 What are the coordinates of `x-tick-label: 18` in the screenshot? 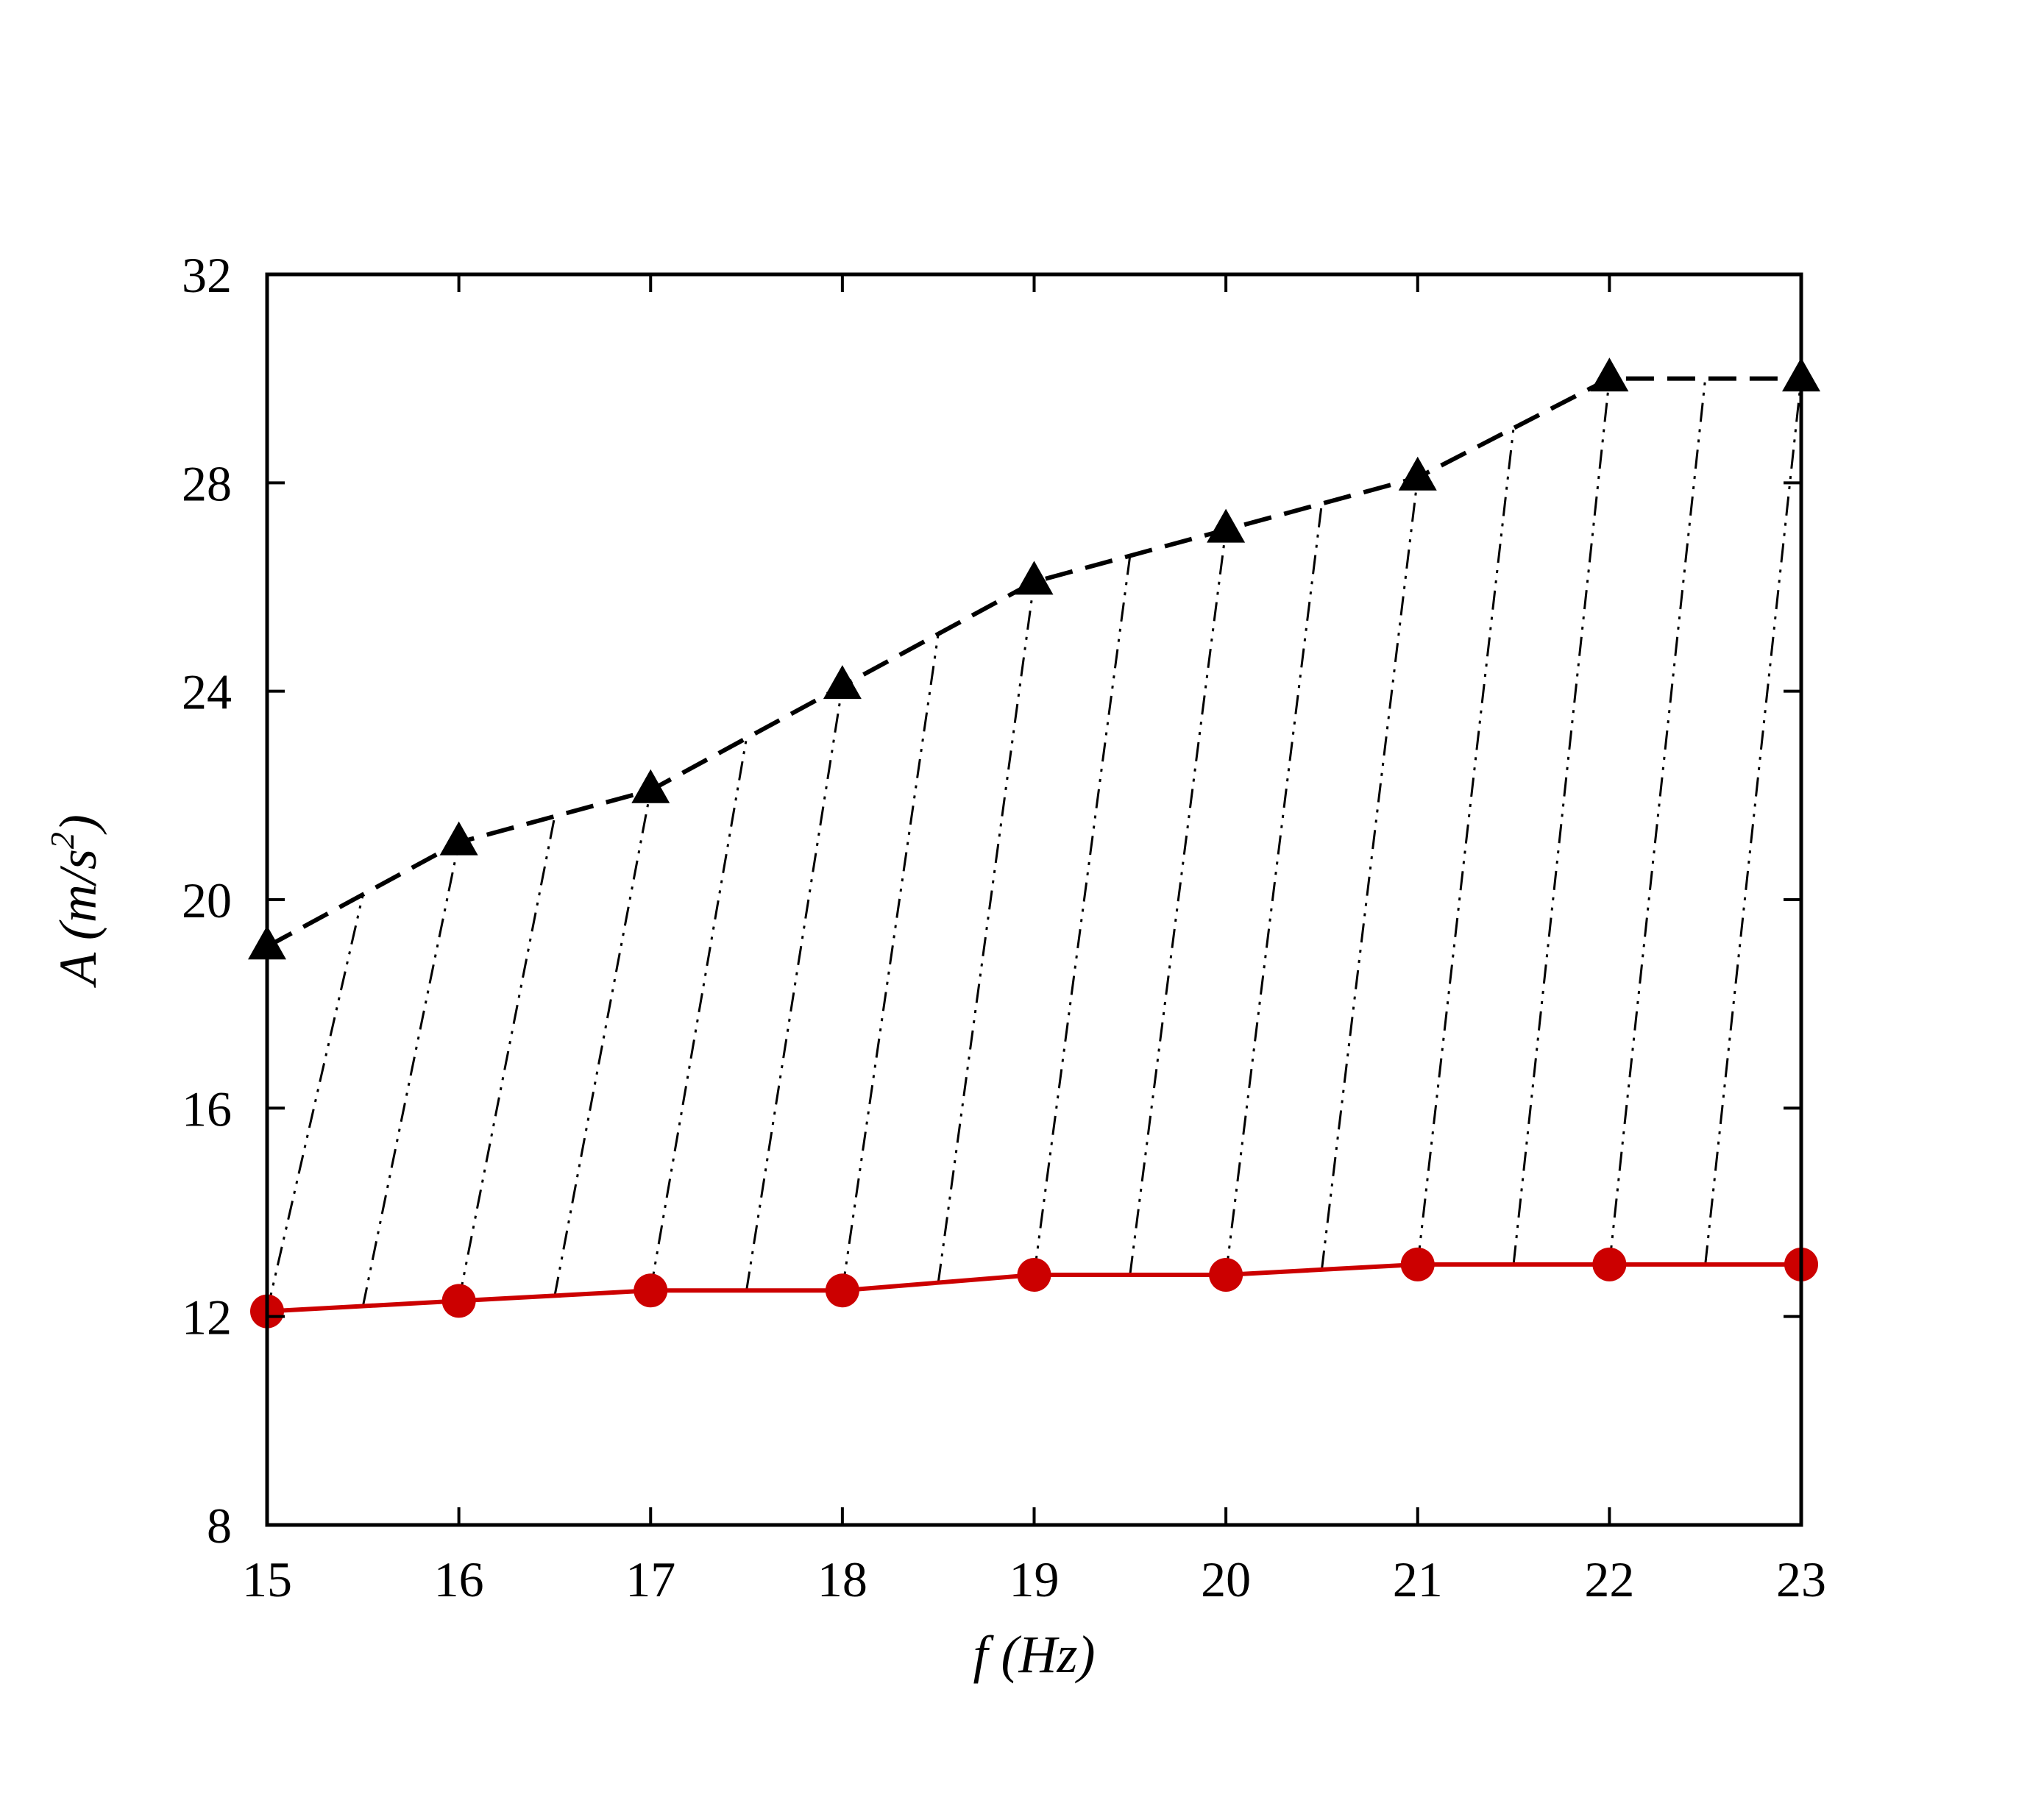 It's located at (842, 1579).